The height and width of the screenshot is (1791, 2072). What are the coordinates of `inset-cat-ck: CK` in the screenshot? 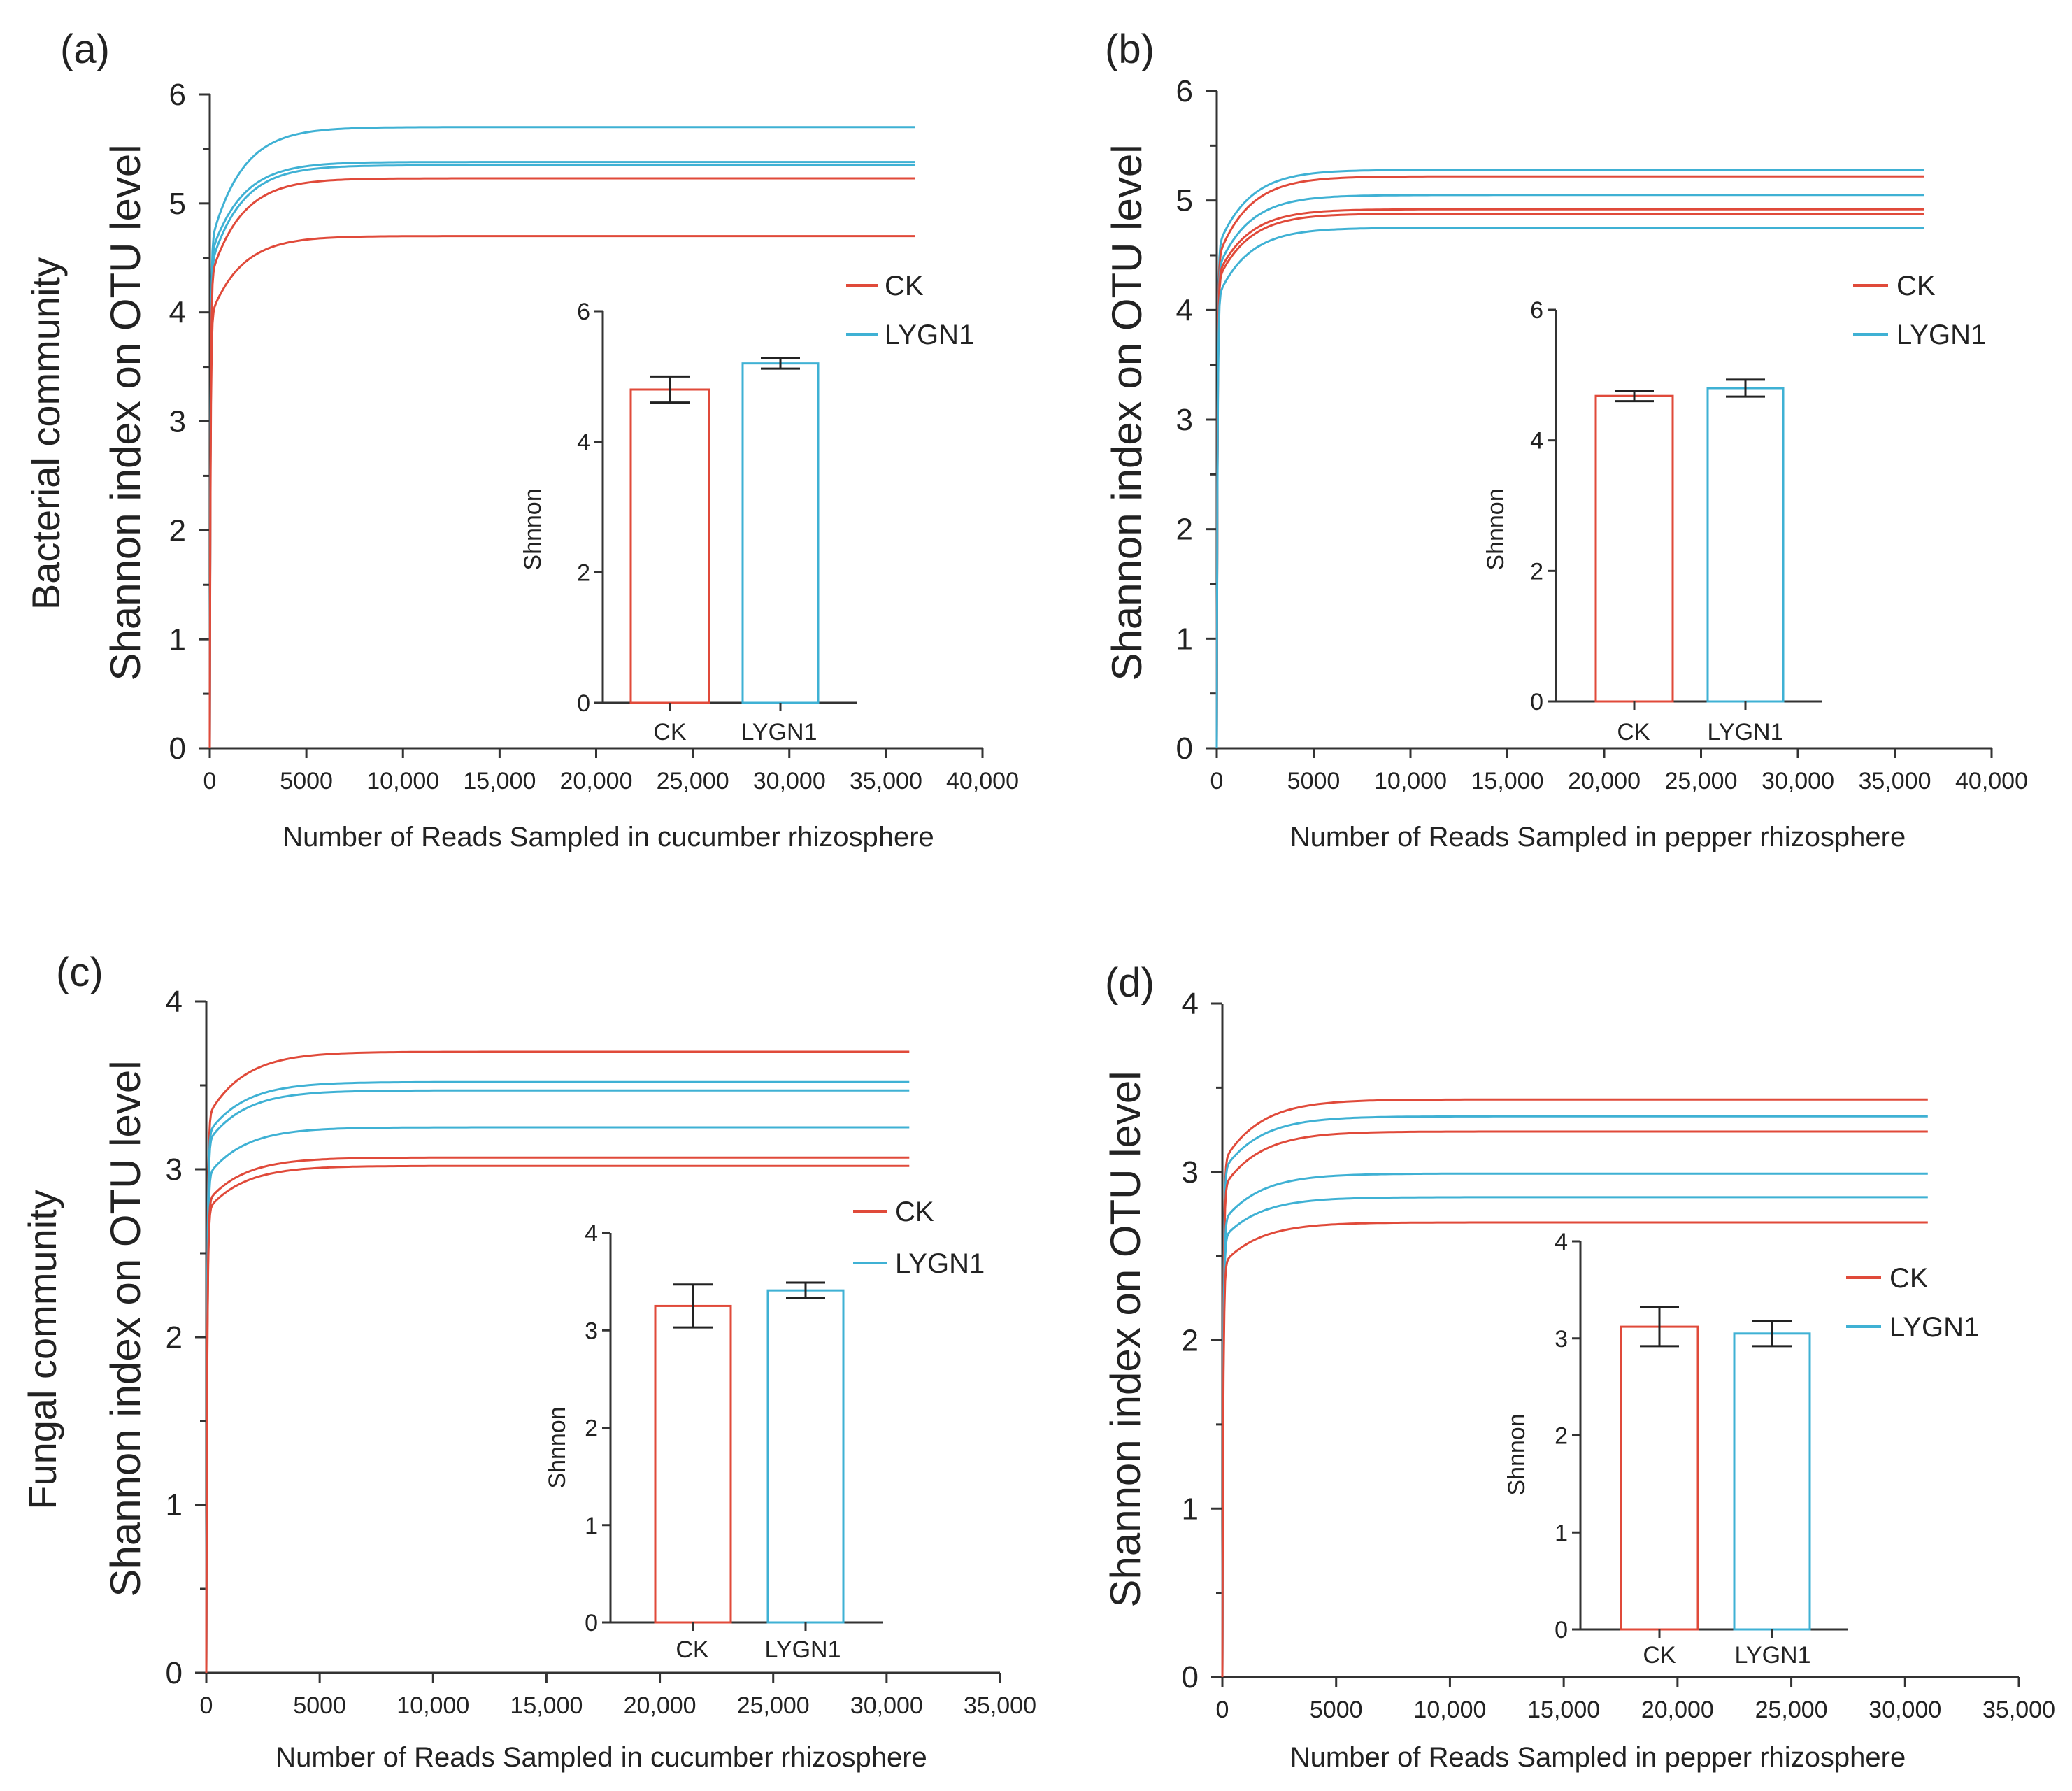 It's located at (1659, 1656).